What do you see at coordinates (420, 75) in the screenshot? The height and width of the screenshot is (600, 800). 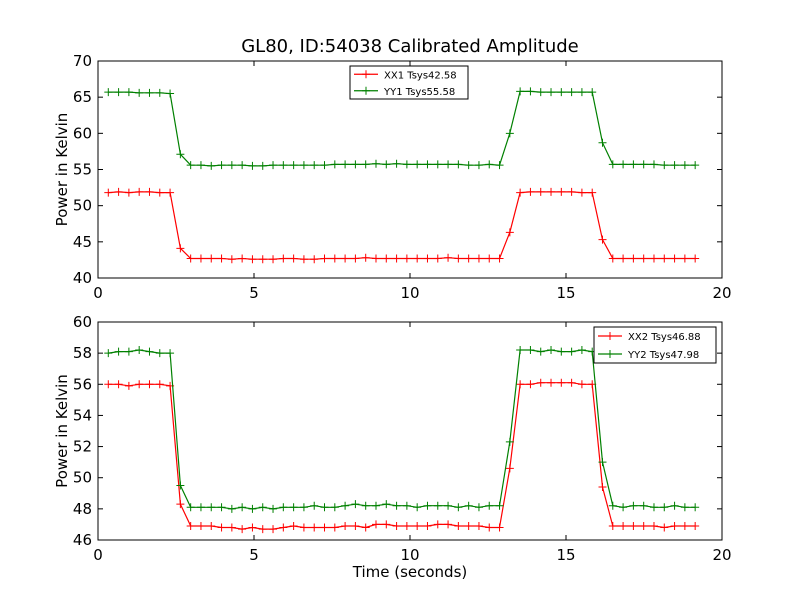 I see `legend-label: XX1 Tsys42.58` at bounding box center [420, 75].